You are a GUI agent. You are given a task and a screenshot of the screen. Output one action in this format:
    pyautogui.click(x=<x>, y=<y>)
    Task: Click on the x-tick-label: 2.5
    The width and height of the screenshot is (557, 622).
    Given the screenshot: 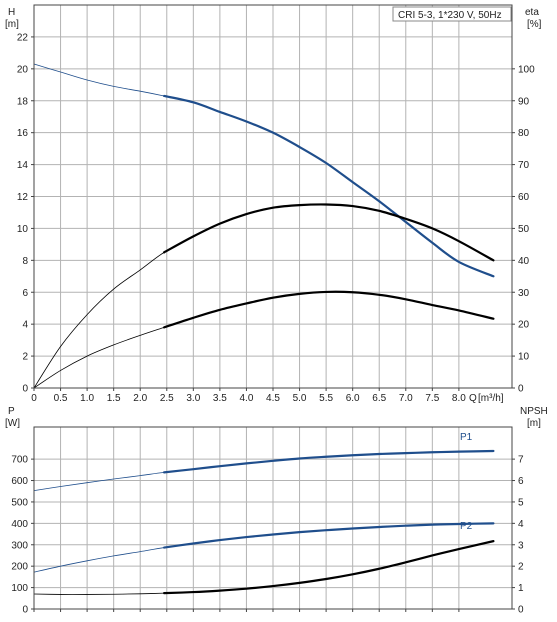 What is the action you would take?
    pyautogui.click(x=167, y=398)
    